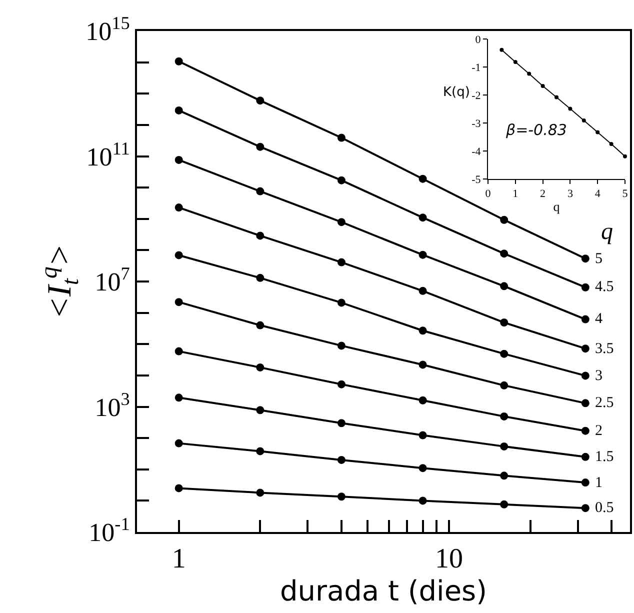 The height and width of the screenshot is (613, 634). I want to click on y-axis-title: K(q), so click(456, 92).